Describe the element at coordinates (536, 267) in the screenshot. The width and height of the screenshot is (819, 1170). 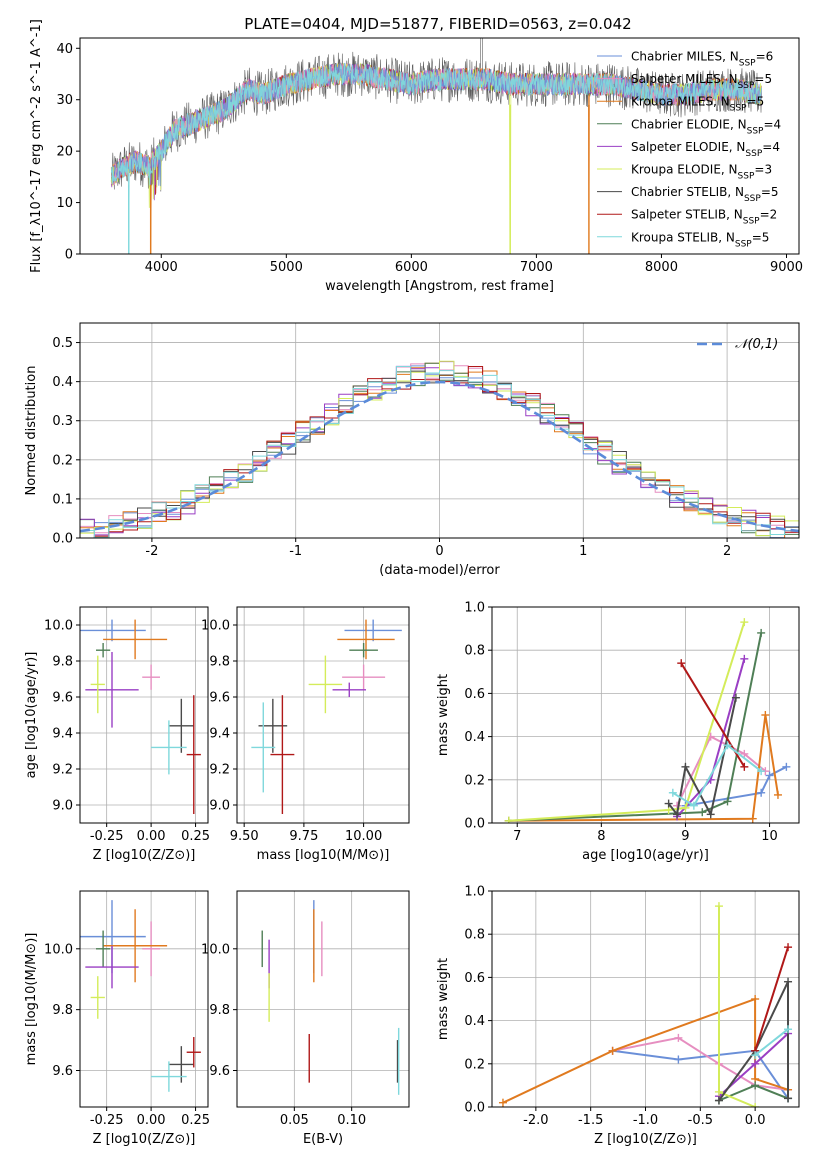
I see `x-tick-label: 7000` at that location.